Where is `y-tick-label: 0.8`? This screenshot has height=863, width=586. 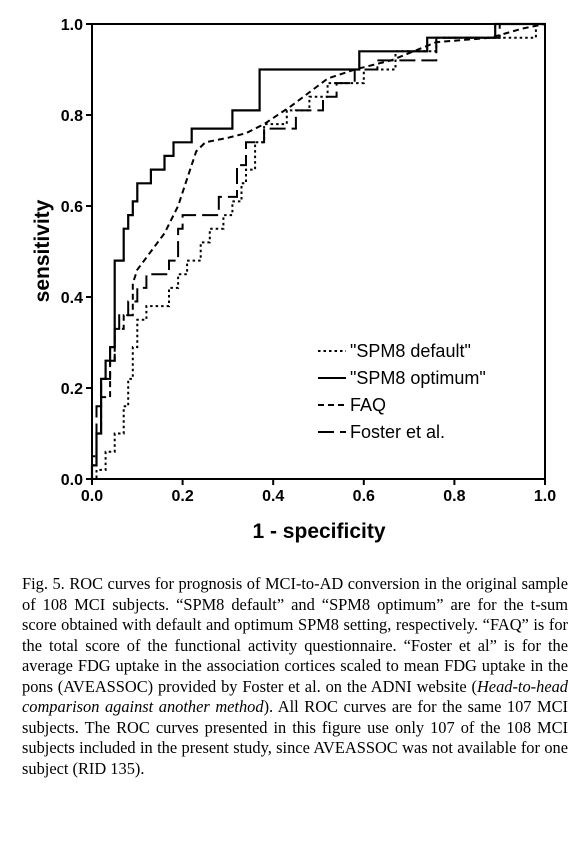 y-tick-label: 0.8 is located at coordinates (72, 116).